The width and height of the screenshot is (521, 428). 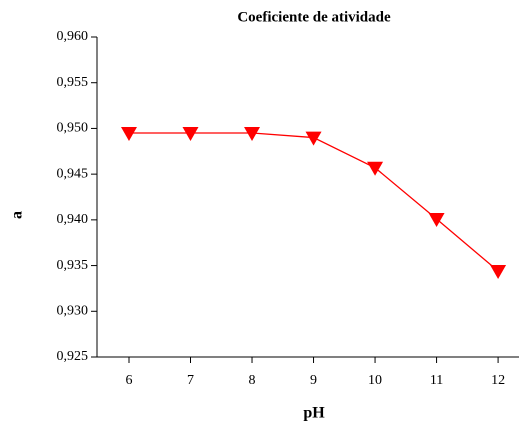 What do you see at coordinates (252, 380) in the screenshot?
I see `x-tick-label: 8` at bounding box center [252, 380].